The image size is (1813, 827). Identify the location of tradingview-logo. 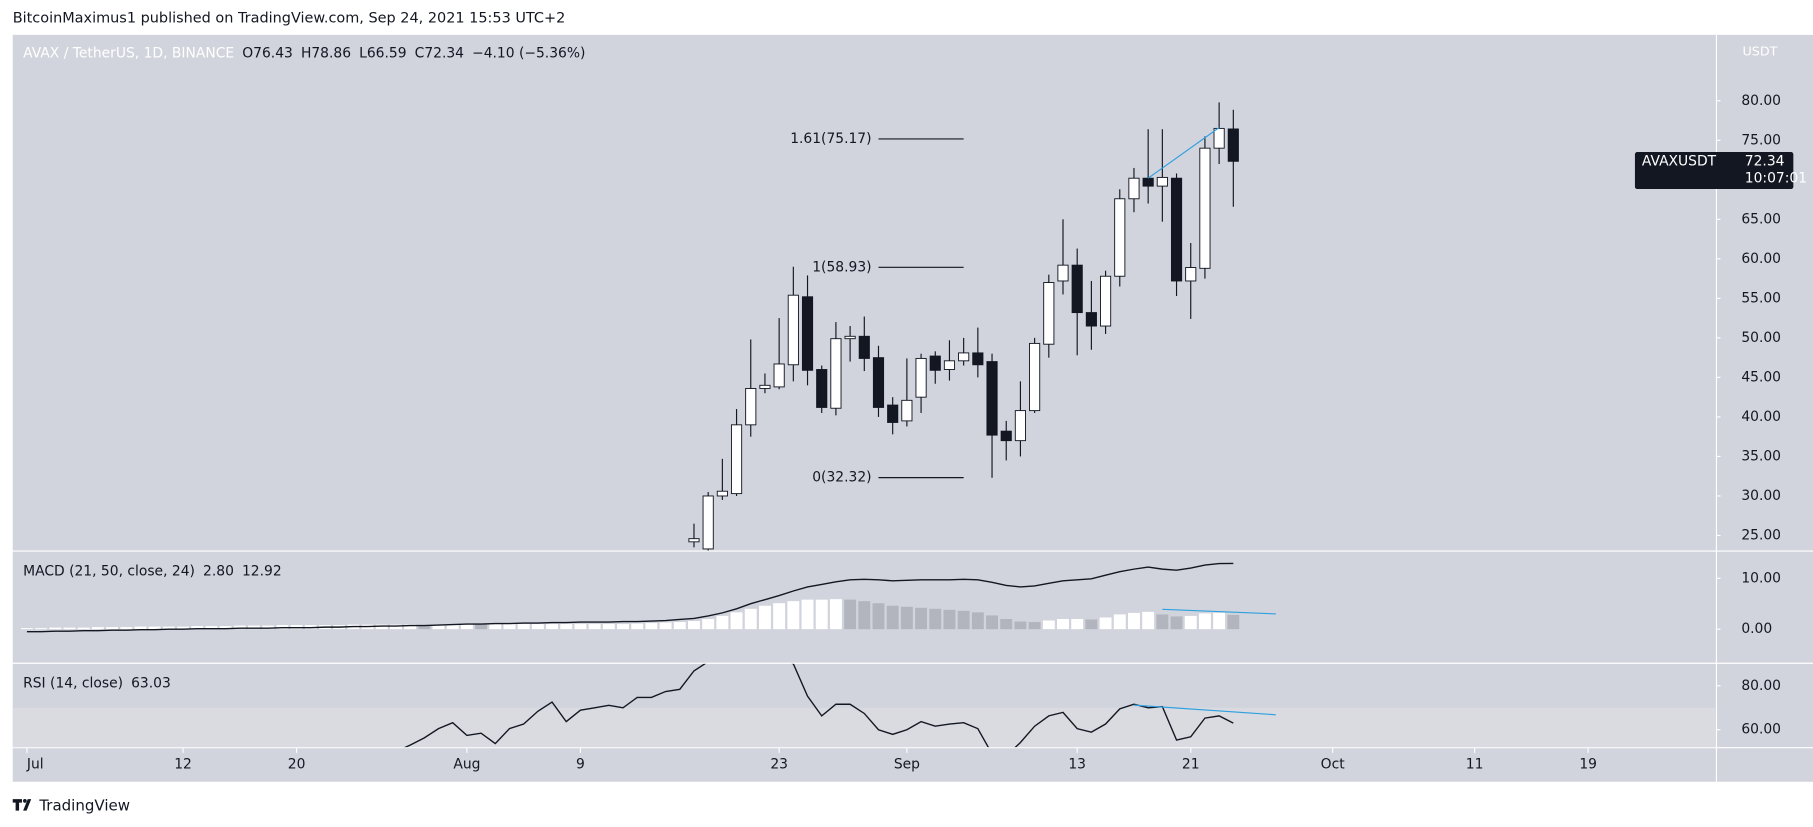
(22, 804).